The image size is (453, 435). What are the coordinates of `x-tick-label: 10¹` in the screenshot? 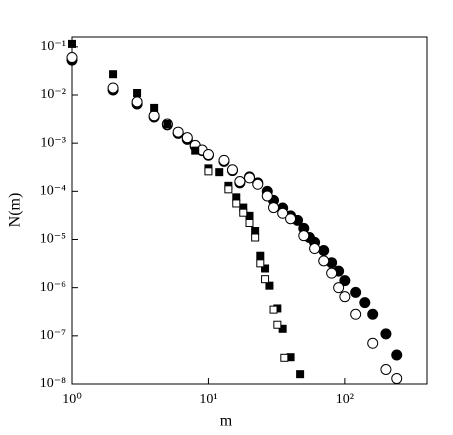 It's located at (208, 399).